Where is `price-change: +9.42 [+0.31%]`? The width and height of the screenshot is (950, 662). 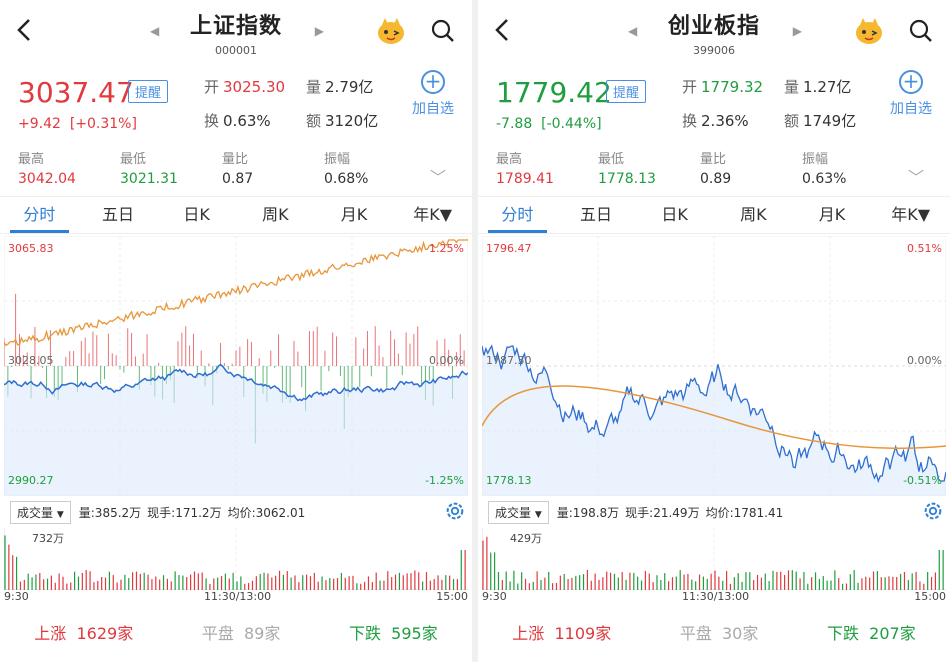
price-change: +9.42 [+0.31%] is located at coordinates (77, 124).